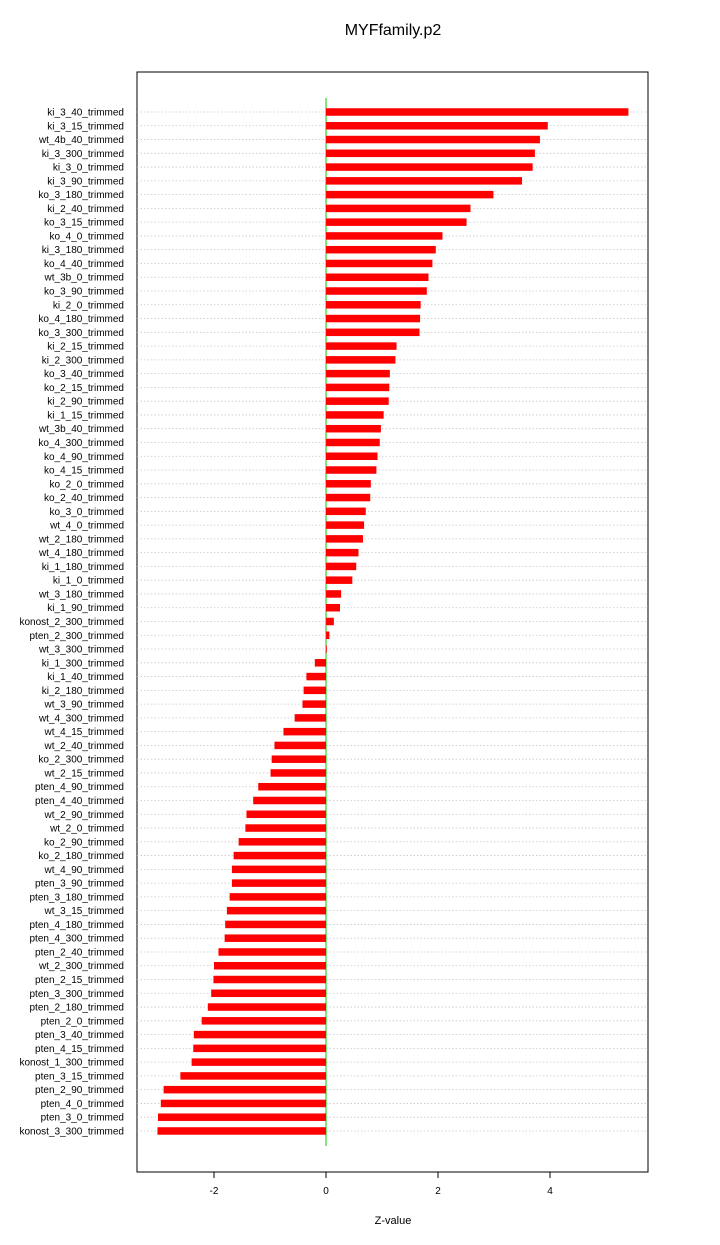 The width and height of the screenshot is (720, 1245). I want to click on x-axis-title: Z-value, so click(393, 1221).